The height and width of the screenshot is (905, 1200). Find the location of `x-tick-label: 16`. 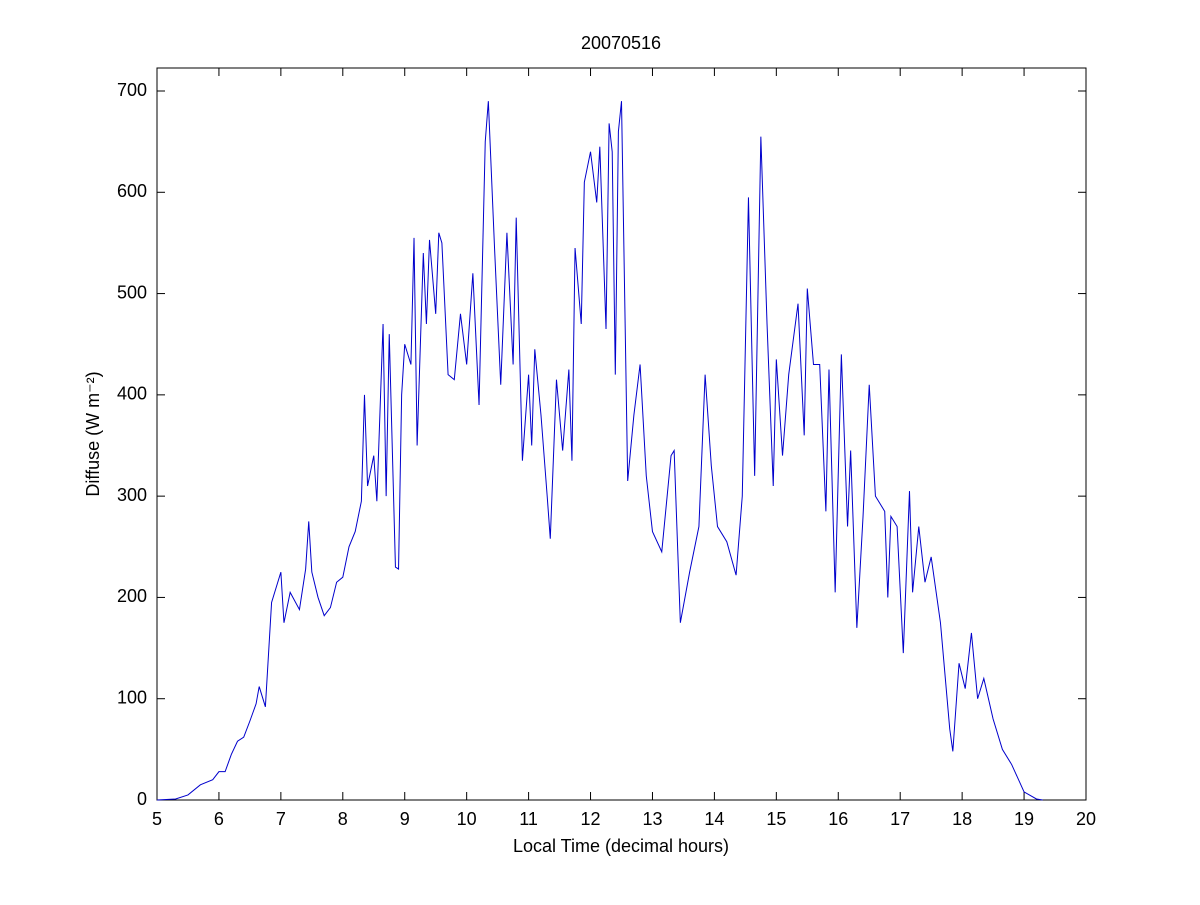

x-tick-label: 16 is located at coordinates (838, 819).